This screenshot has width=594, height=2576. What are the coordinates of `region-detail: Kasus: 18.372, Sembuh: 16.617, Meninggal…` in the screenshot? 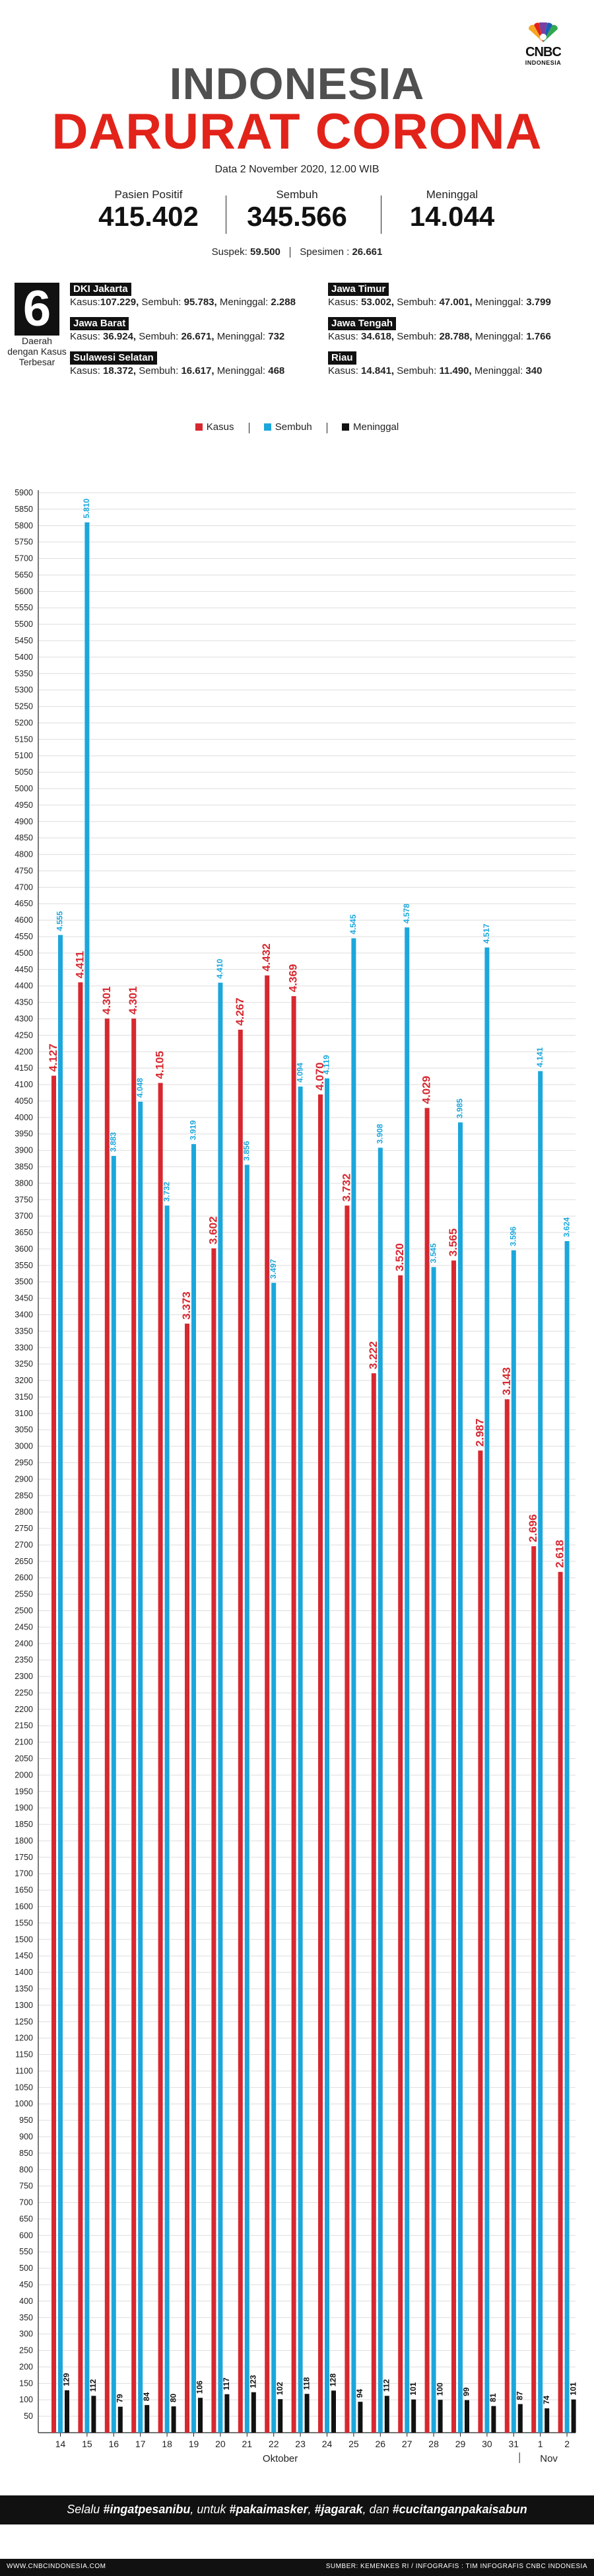 It's located at (177, 370).